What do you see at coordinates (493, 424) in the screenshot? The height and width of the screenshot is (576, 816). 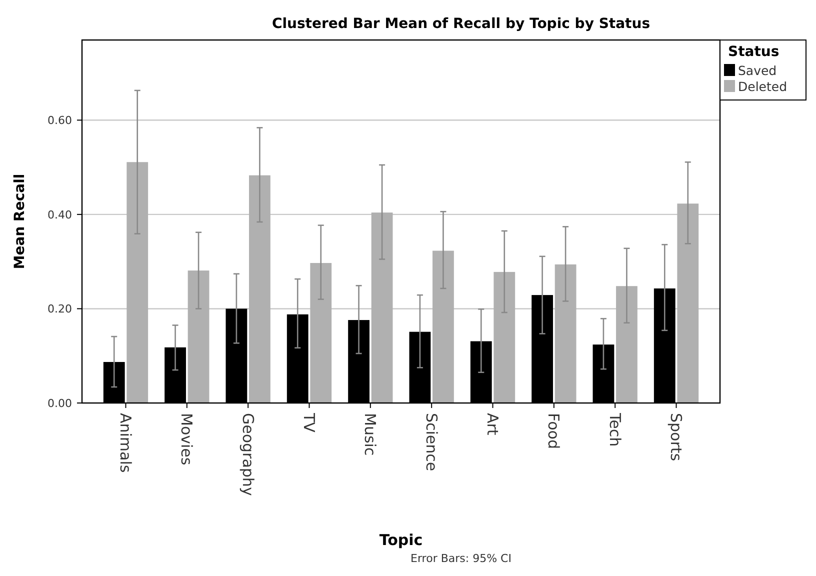 I see `x-tick-label: Art` at bounding box center [493, 424].